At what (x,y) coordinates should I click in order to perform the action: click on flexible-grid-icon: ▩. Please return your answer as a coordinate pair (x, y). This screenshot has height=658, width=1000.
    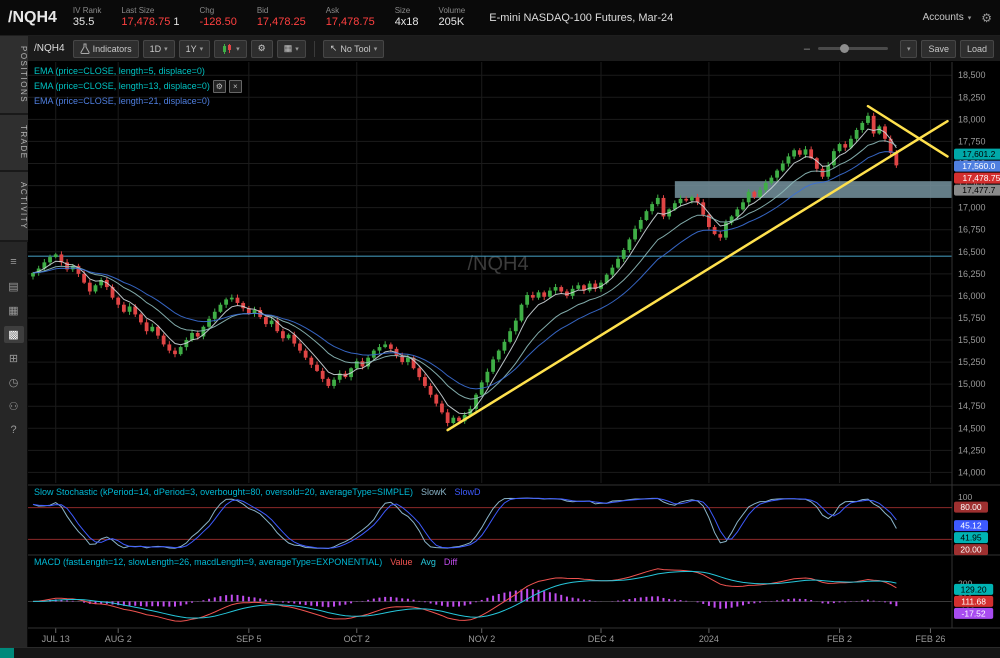
    Looking at the image, I should click on (13, 334).